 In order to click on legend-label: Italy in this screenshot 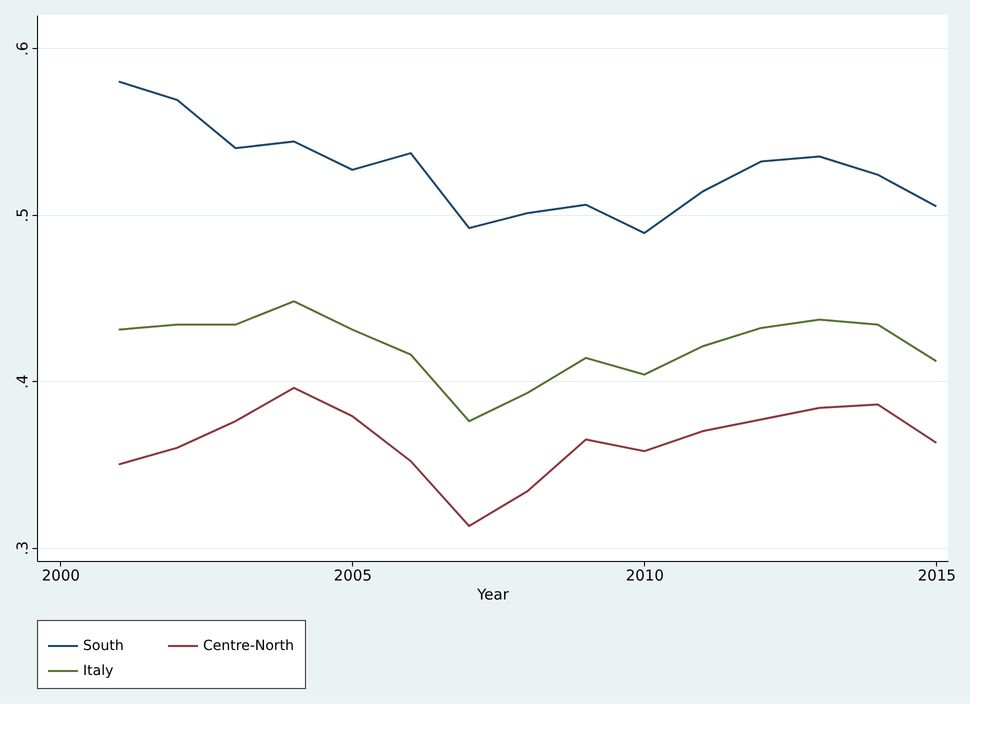, I will do `click(98, 671)`.